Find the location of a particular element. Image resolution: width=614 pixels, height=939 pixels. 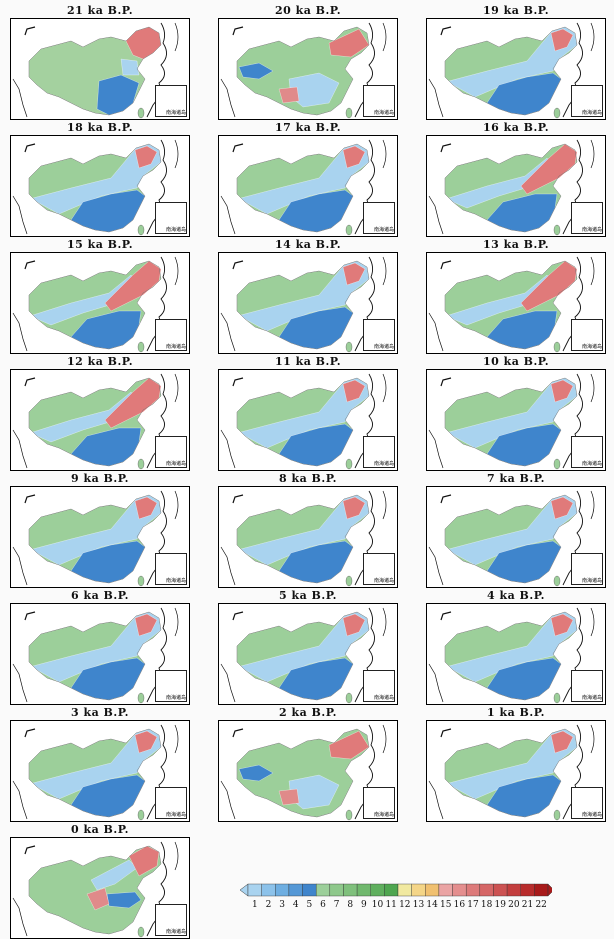

map-panel: 2 ka B.P. 南海诸岛 is located at coordinates (308, 764).